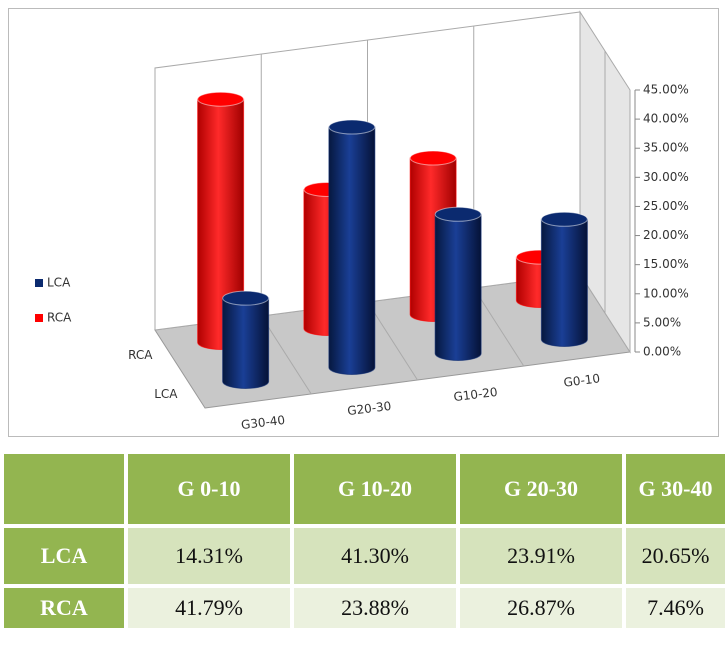 The height and width of the screenshot is (651, 725). Describe the element at coordinates (673, 489) in the screenshot. I see `column-header: G 30-40` at that location.